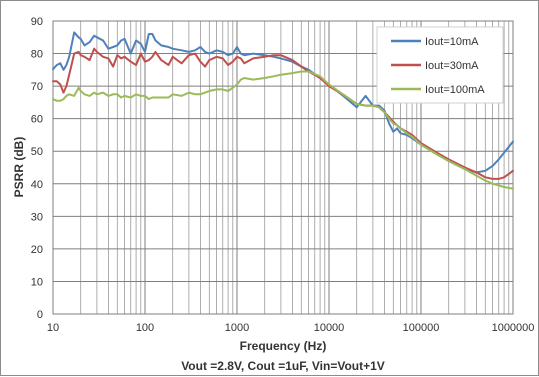  I want to click on y-tick-label: 90, so click(37, 22).